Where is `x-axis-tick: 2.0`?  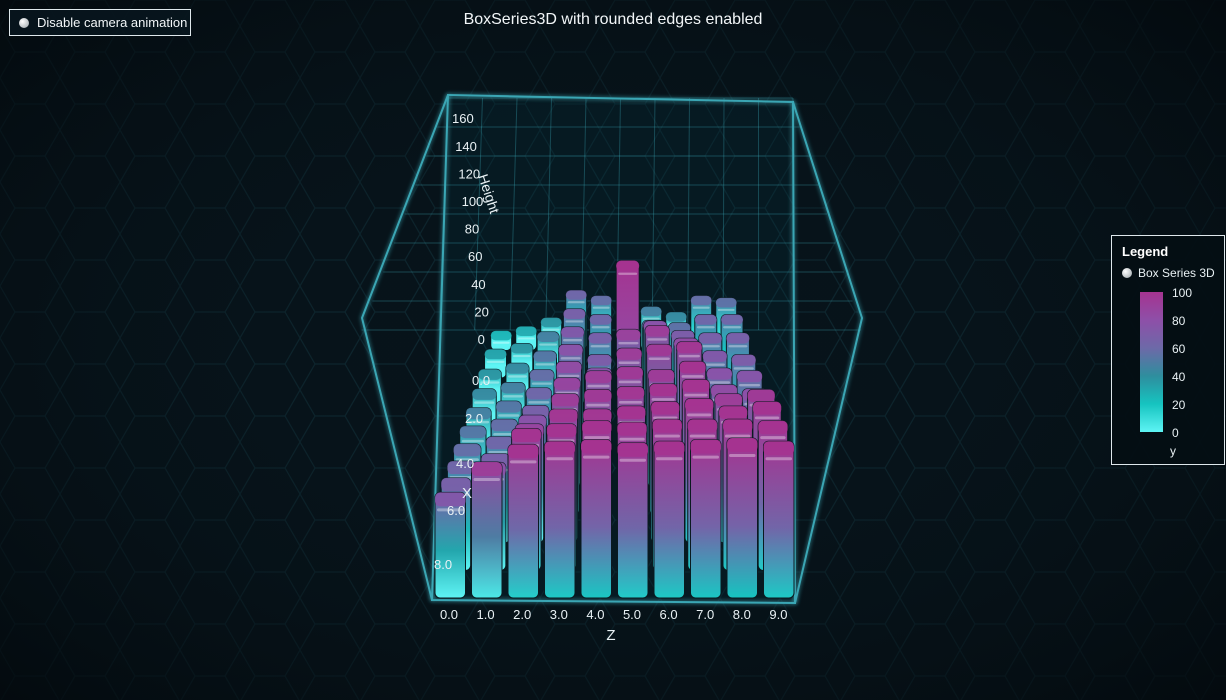
x-axis-tick: 2.0 is located at coordinates (474, 418).